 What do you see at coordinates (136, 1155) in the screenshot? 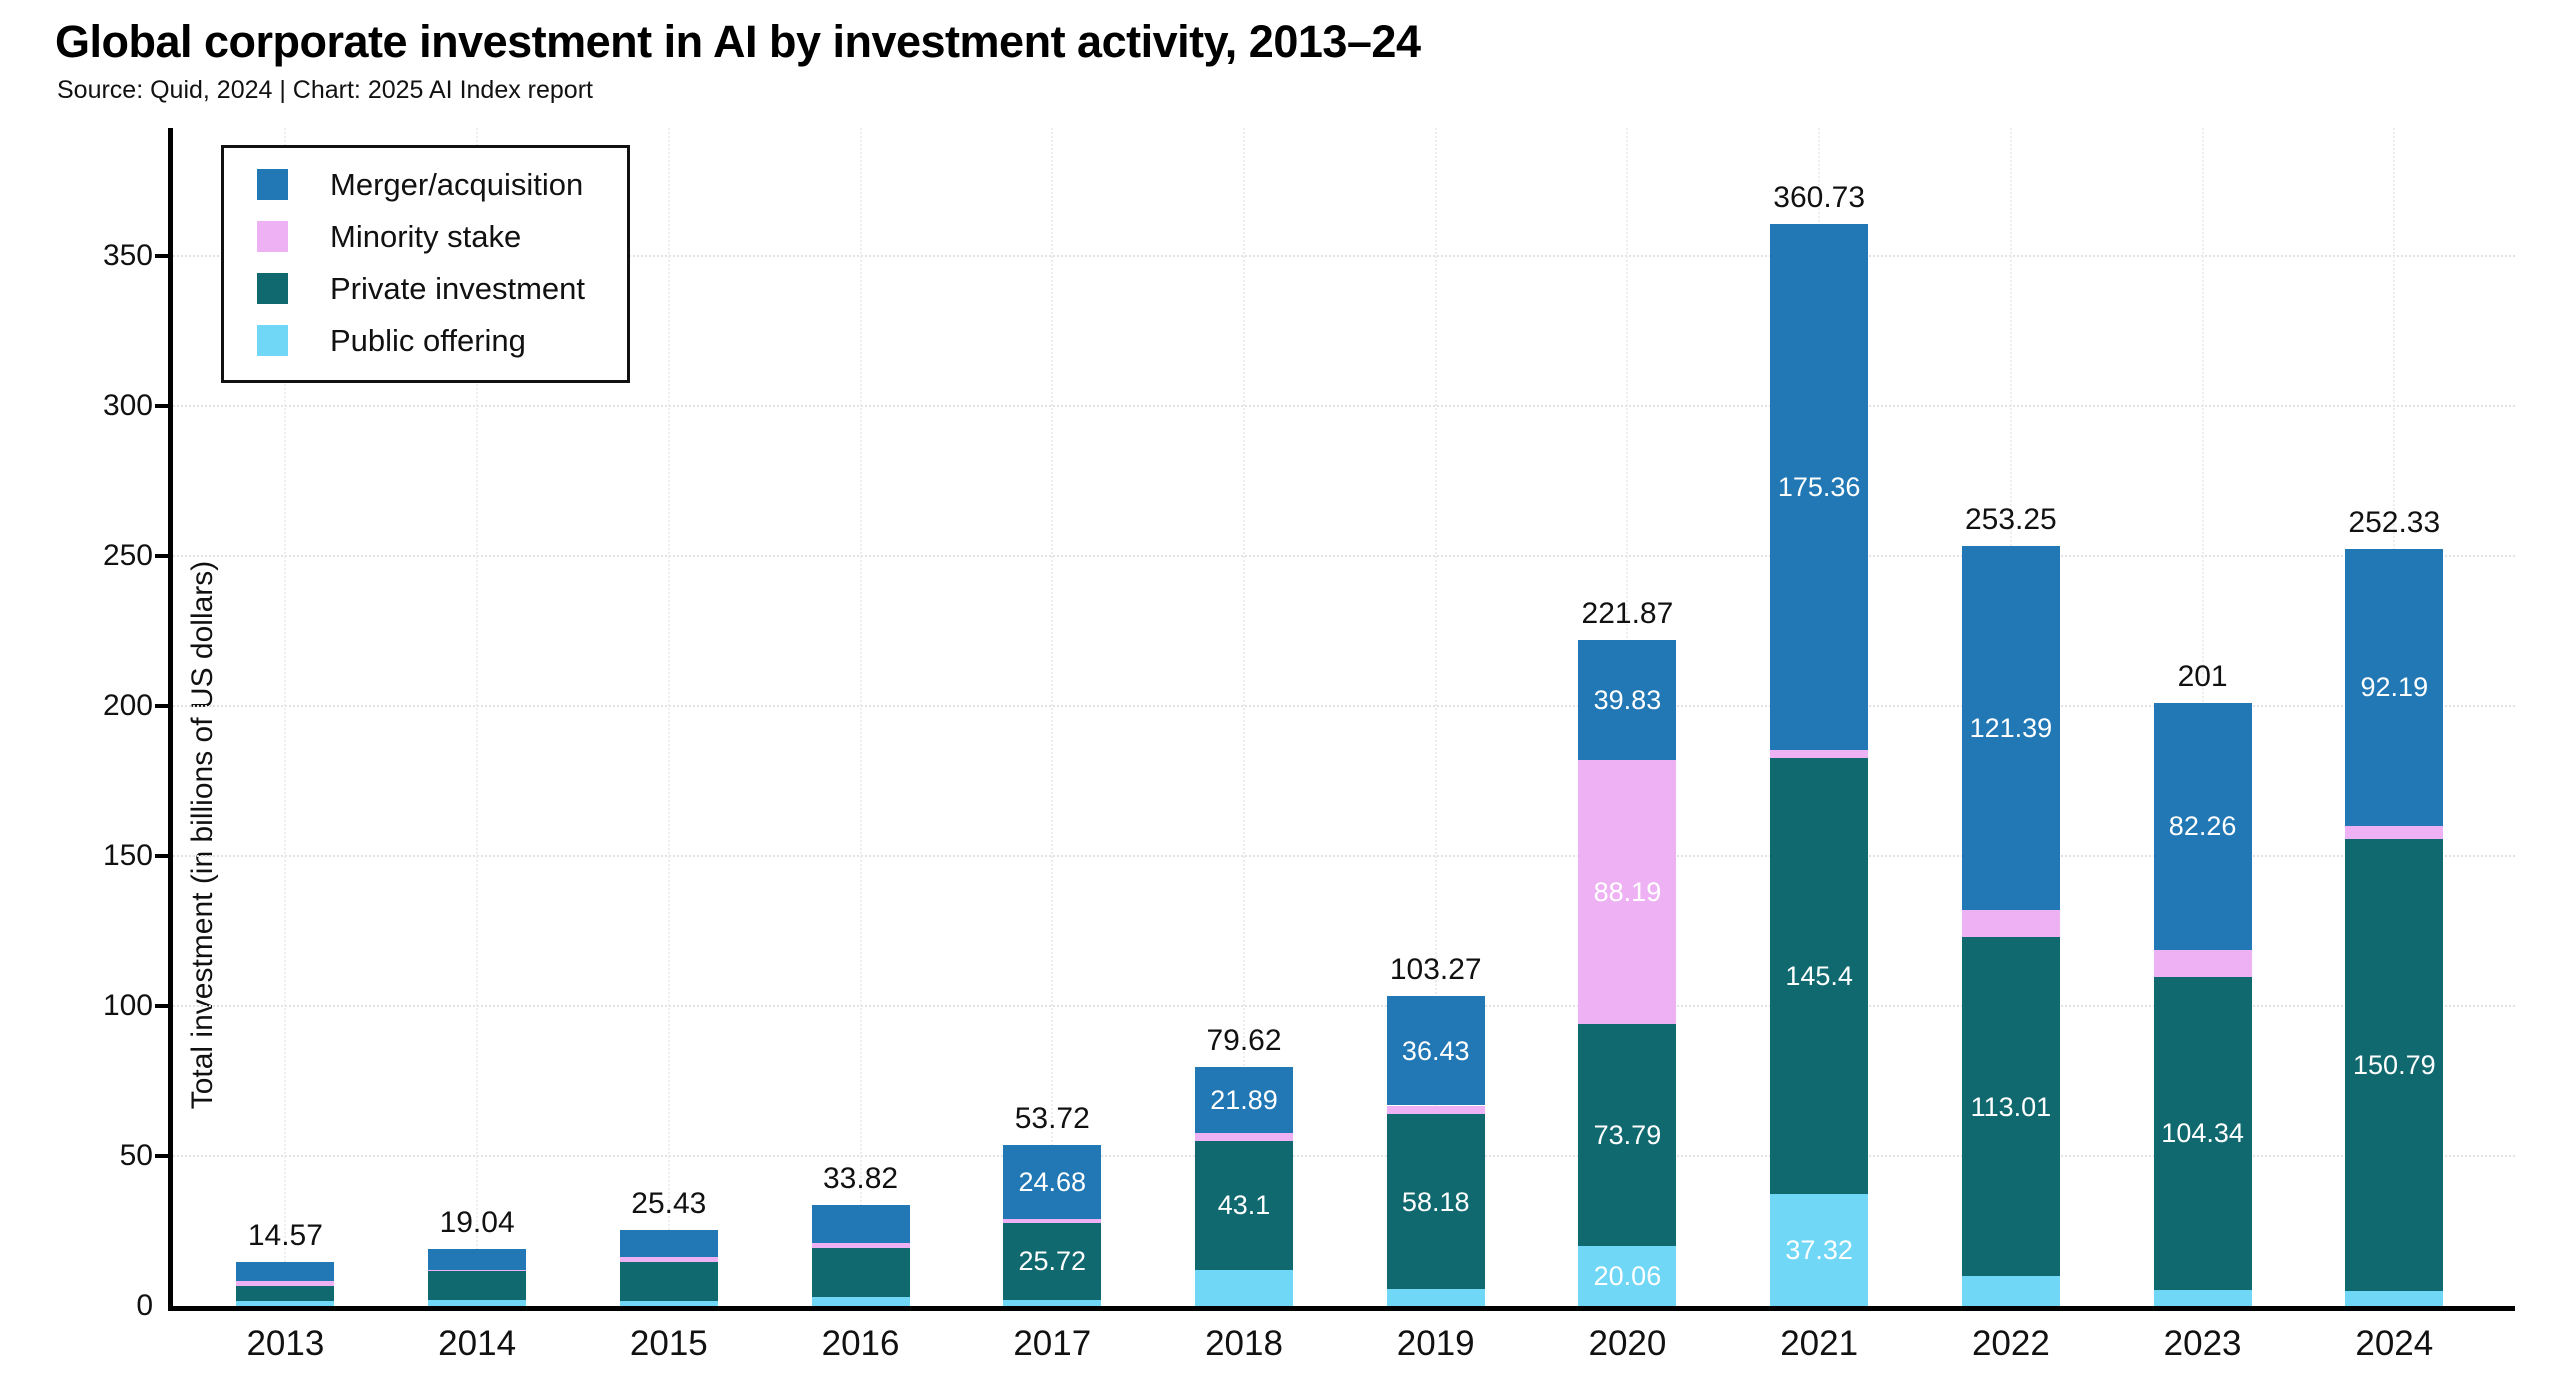
I see `y-tick-label-50: 50` at bounding box center [136, 1155].